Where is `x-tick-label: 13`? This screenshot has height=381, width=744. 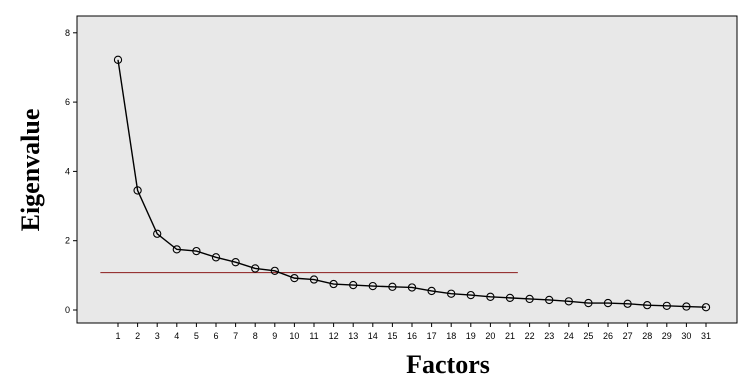 x-tick-label: 13 is located at coordinates (353, 336).